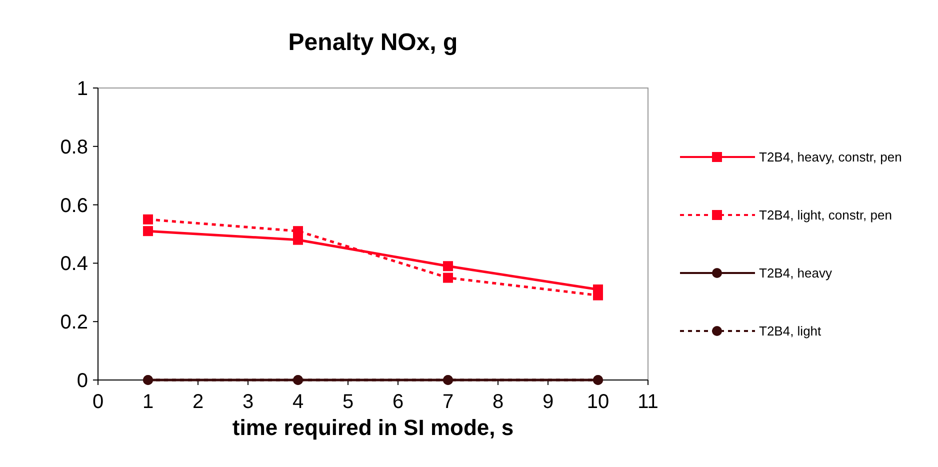  I want to click on x-tick-label: 8, so click(498, 402).